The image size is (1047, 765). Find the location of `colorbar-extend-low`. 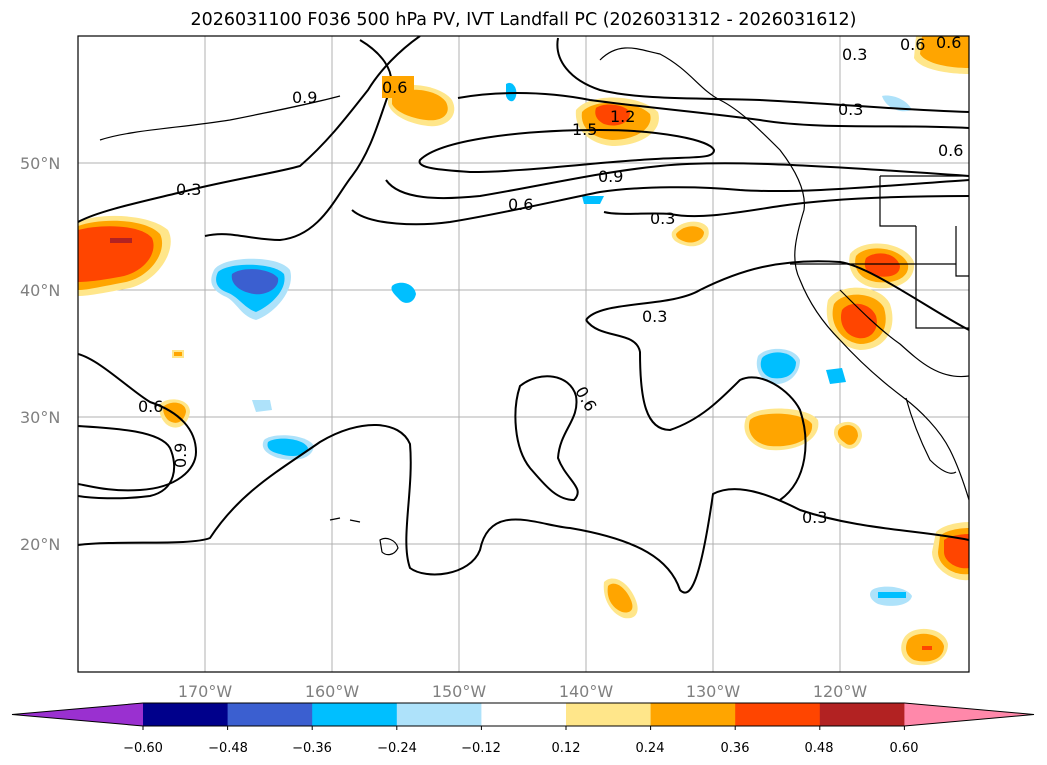

colorbar-extend-low is located at coordinates (77, 714).